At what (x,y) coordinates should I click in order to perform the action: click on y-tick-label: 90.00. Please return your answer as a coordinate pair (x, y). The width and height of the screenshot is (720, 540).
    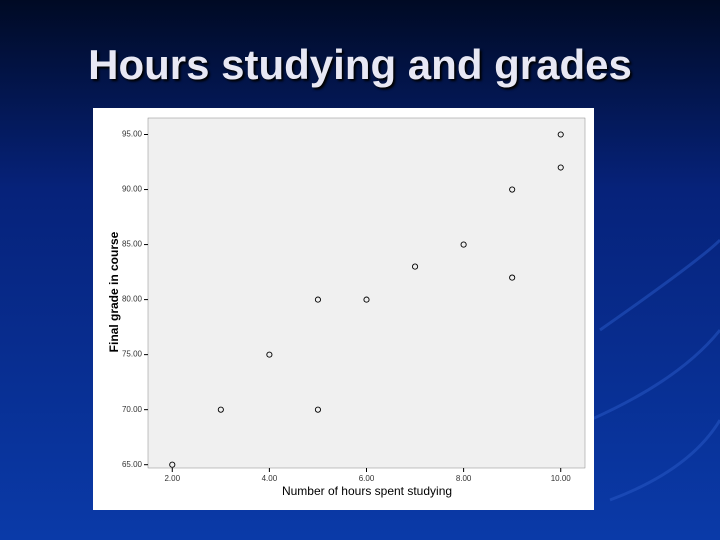
    Looking at the image, I should click on (132, 189).